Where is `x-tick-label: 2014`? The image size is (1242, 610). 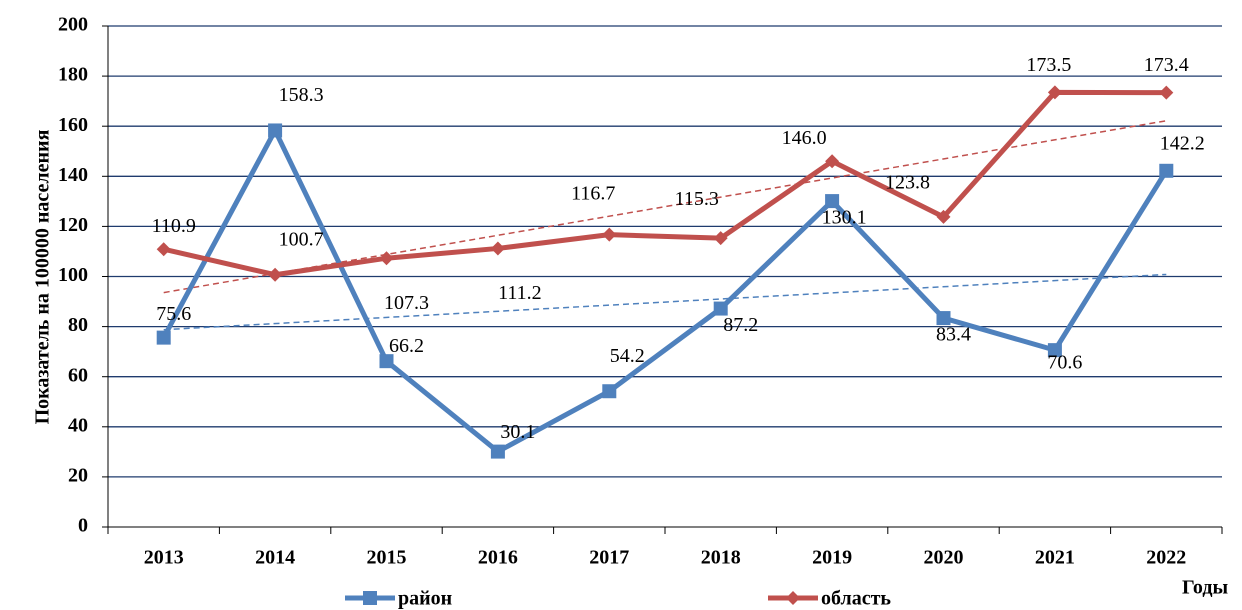 x-tick-label: 2014 is located at coordinates (275, 558).